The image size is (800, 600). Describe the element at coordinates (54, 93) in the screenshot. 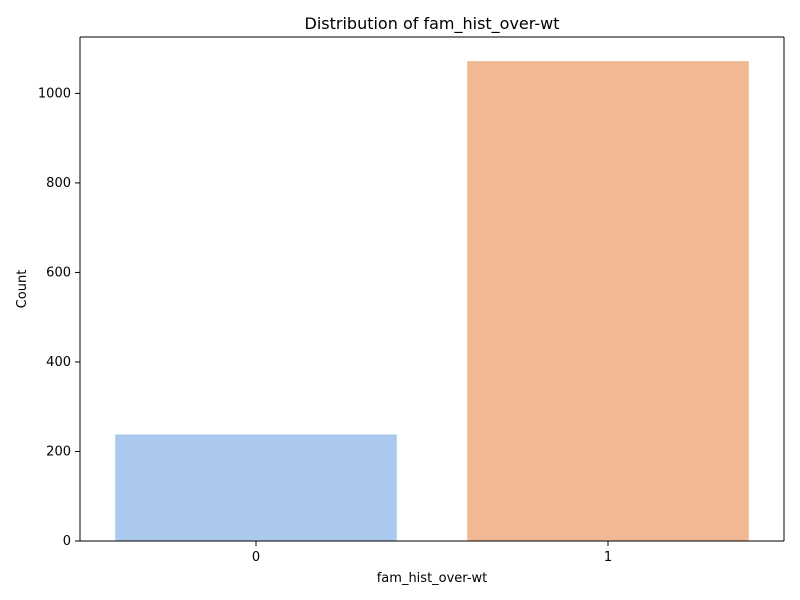

I see `y-tick-label-1000: 1000` at that location.